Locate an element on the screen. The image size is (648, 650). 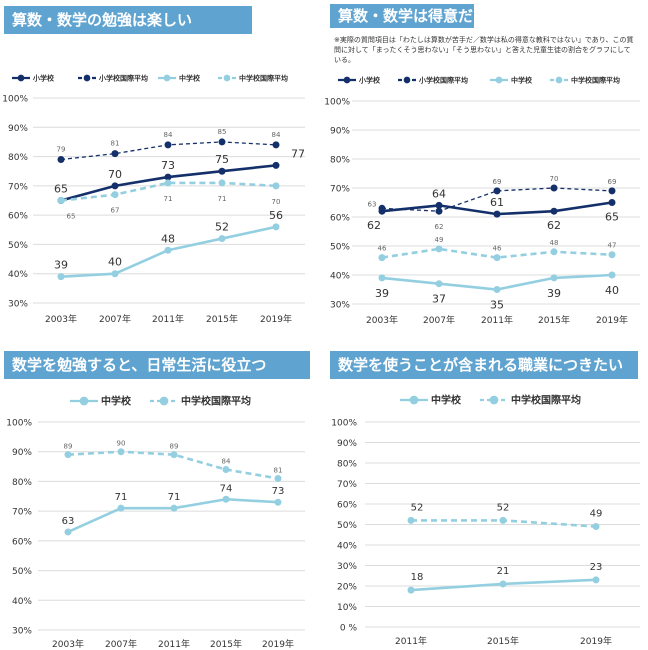
data-label: 81 is located at coordinates (115, 144).